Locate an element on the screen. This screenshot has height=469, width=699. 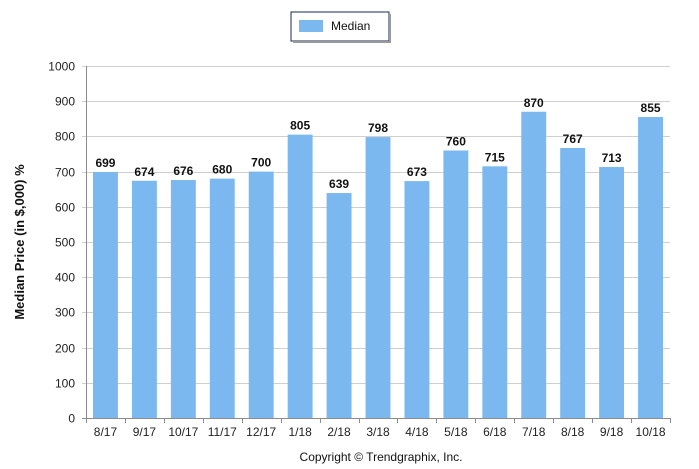
data-label: 680 is located at coordinates (222, 170).